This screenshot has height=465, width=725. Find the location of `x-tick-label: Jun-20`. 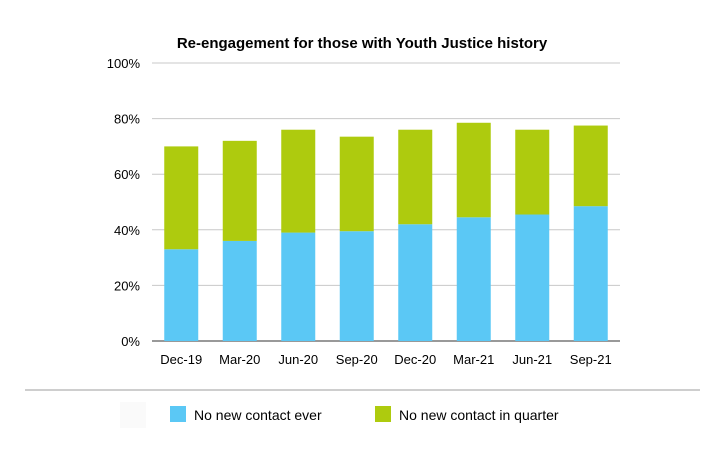

x-tick-label: Jun-20 is located at coordinates (298, 359).